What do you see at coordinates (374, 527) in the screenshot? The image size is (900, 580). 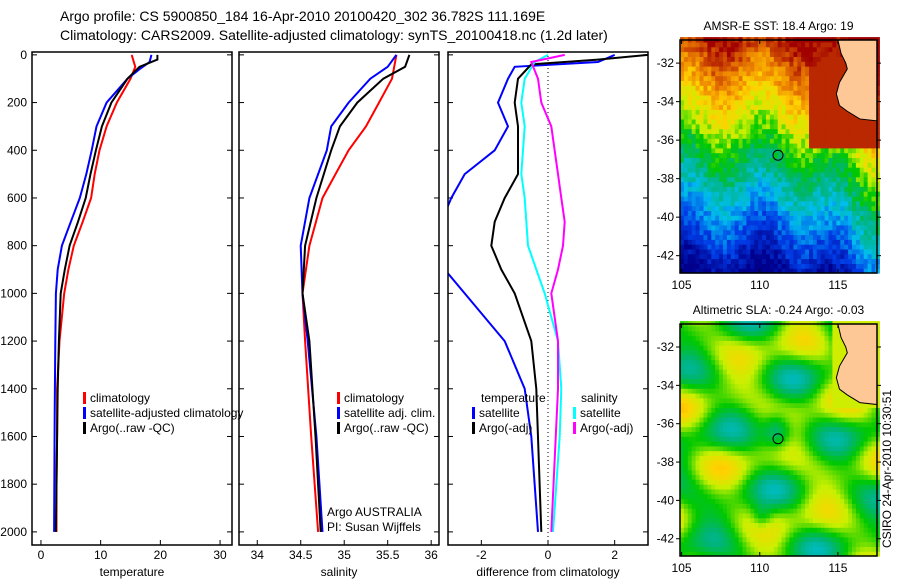 I see `pi-label: PI: Susan Wijffels` at bounding box center [374, 527].